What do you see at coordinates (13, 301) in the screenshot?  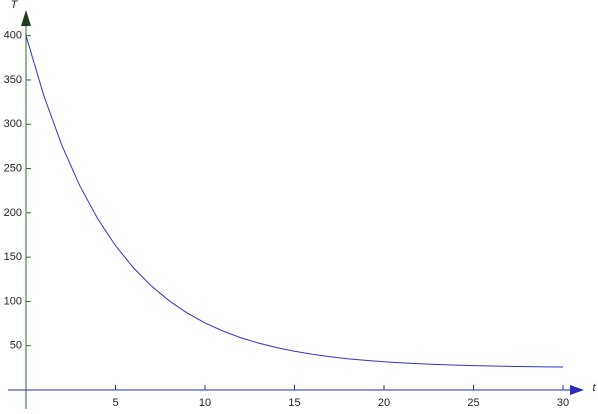 I see `y-tick-label: 100` at bounding box center [13, 301].